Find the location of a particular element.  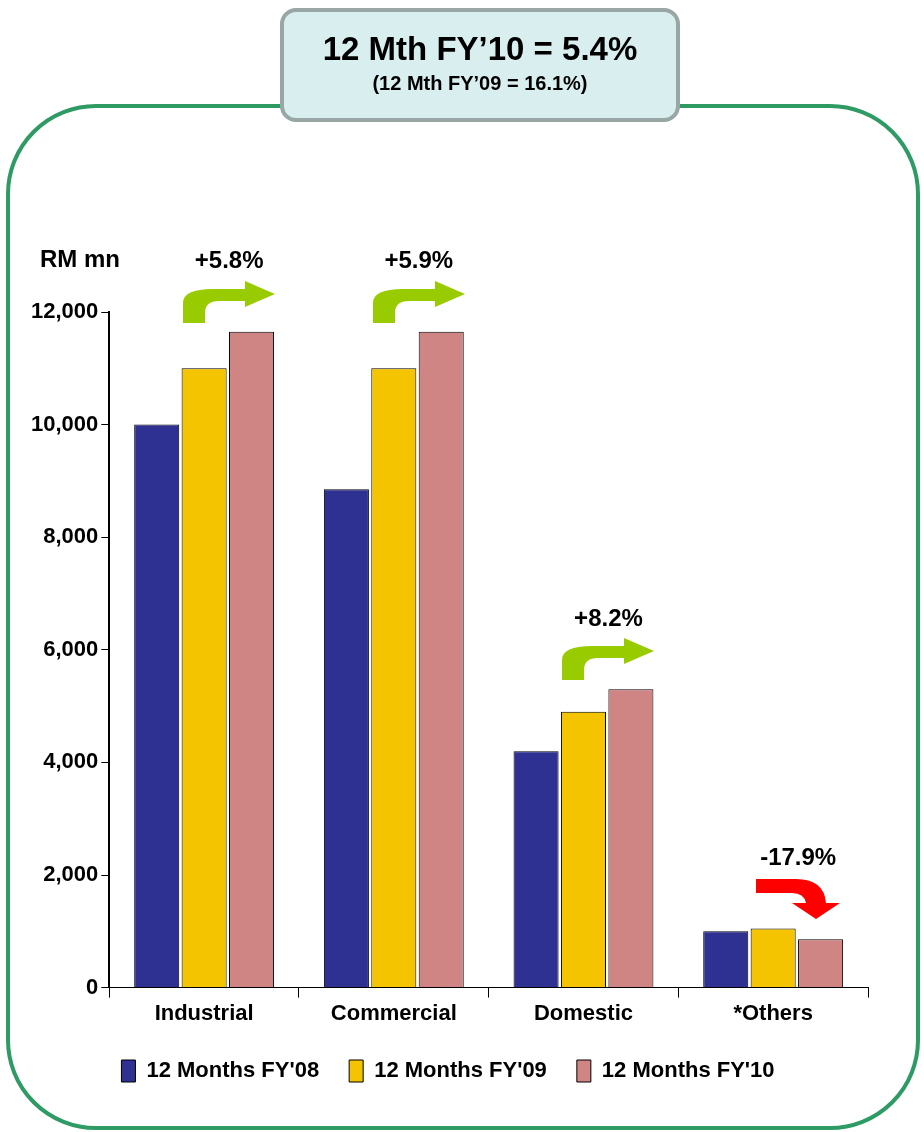

text: +5.8% is located at coordinates (229, 260).